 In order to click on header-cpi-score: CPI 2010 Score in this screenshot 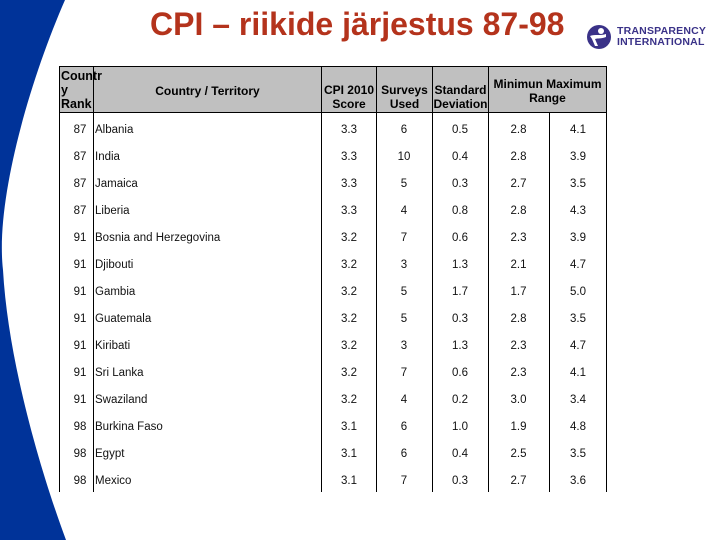, I will do `click(349, 90)`.